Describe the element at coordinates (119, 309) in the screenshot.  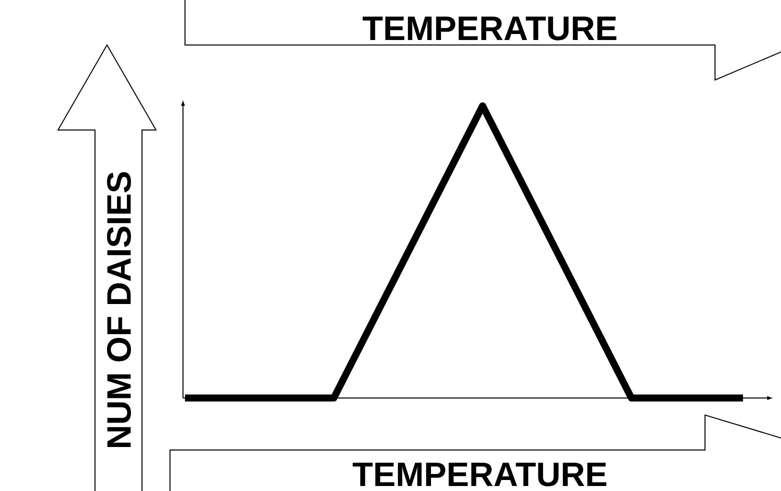
I see `y-axis-title: NUM OF DAISIES` at that location.